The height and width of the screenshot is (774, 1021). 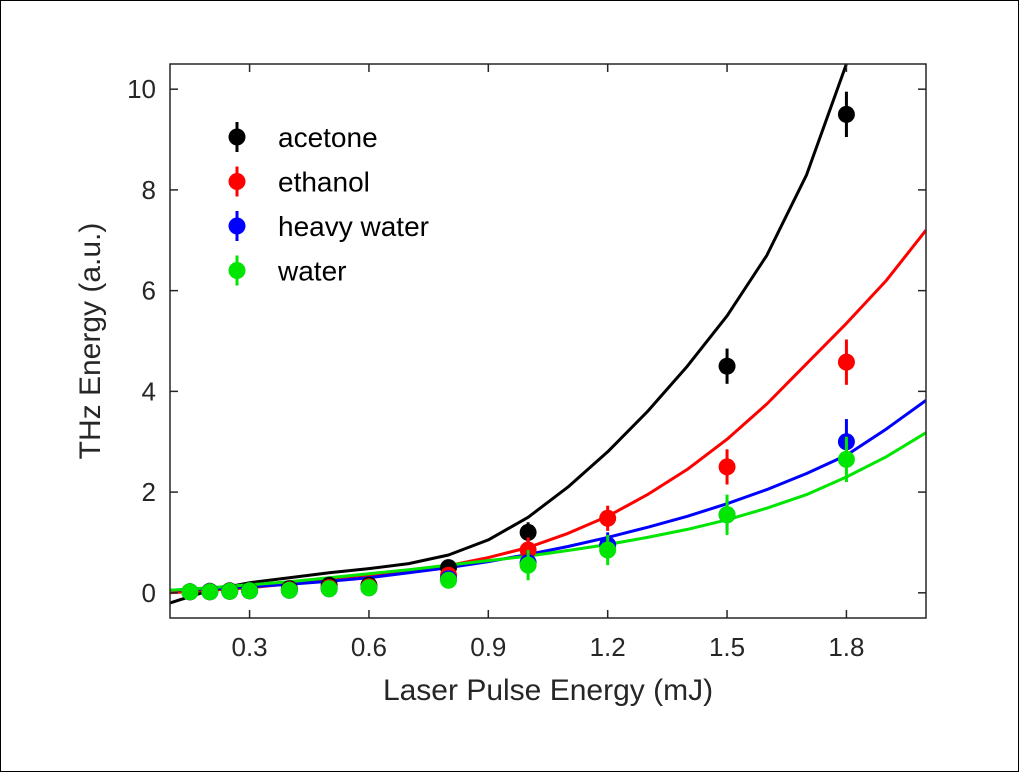 I want to click on y-tick-label: 6, so click(x=149, y=291).